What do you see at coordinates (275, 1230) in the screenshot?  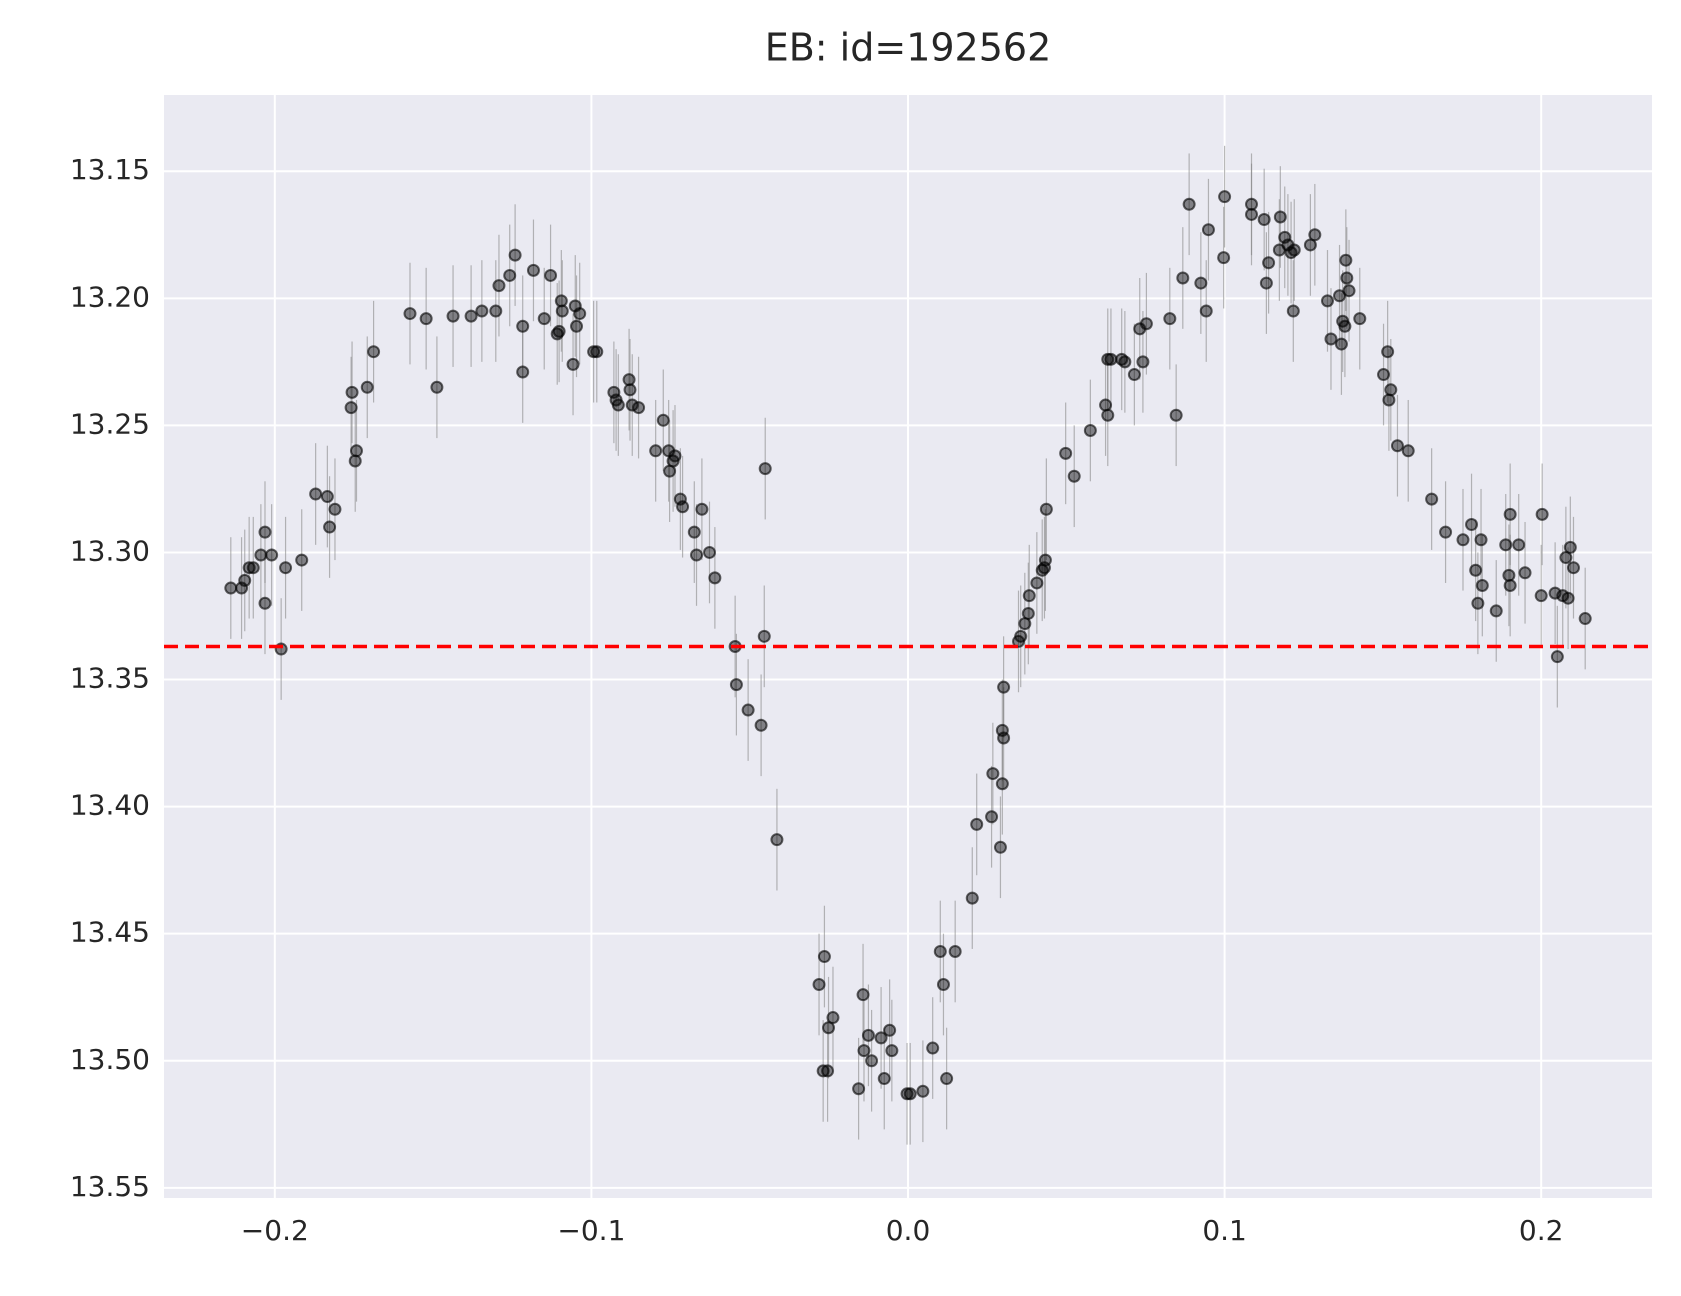 I see `x-tick-label: −0.2` at bounding box center [275, 1230].